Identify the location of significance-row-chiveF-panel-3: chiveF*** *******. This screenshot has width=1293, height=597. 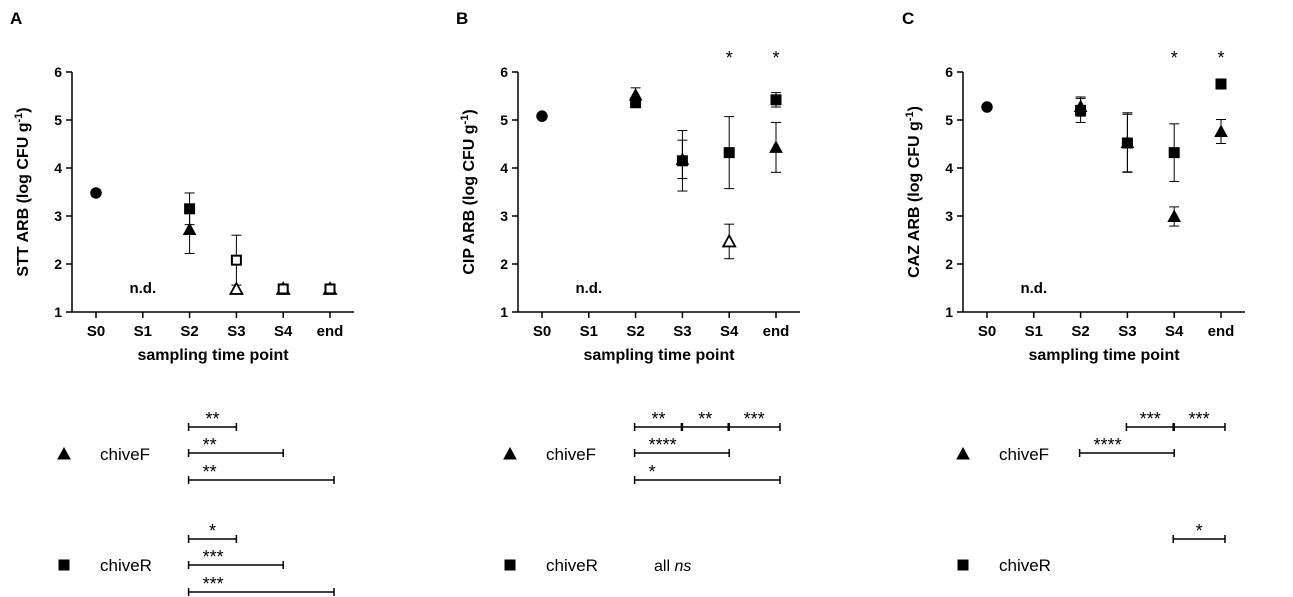
(1091, 436).